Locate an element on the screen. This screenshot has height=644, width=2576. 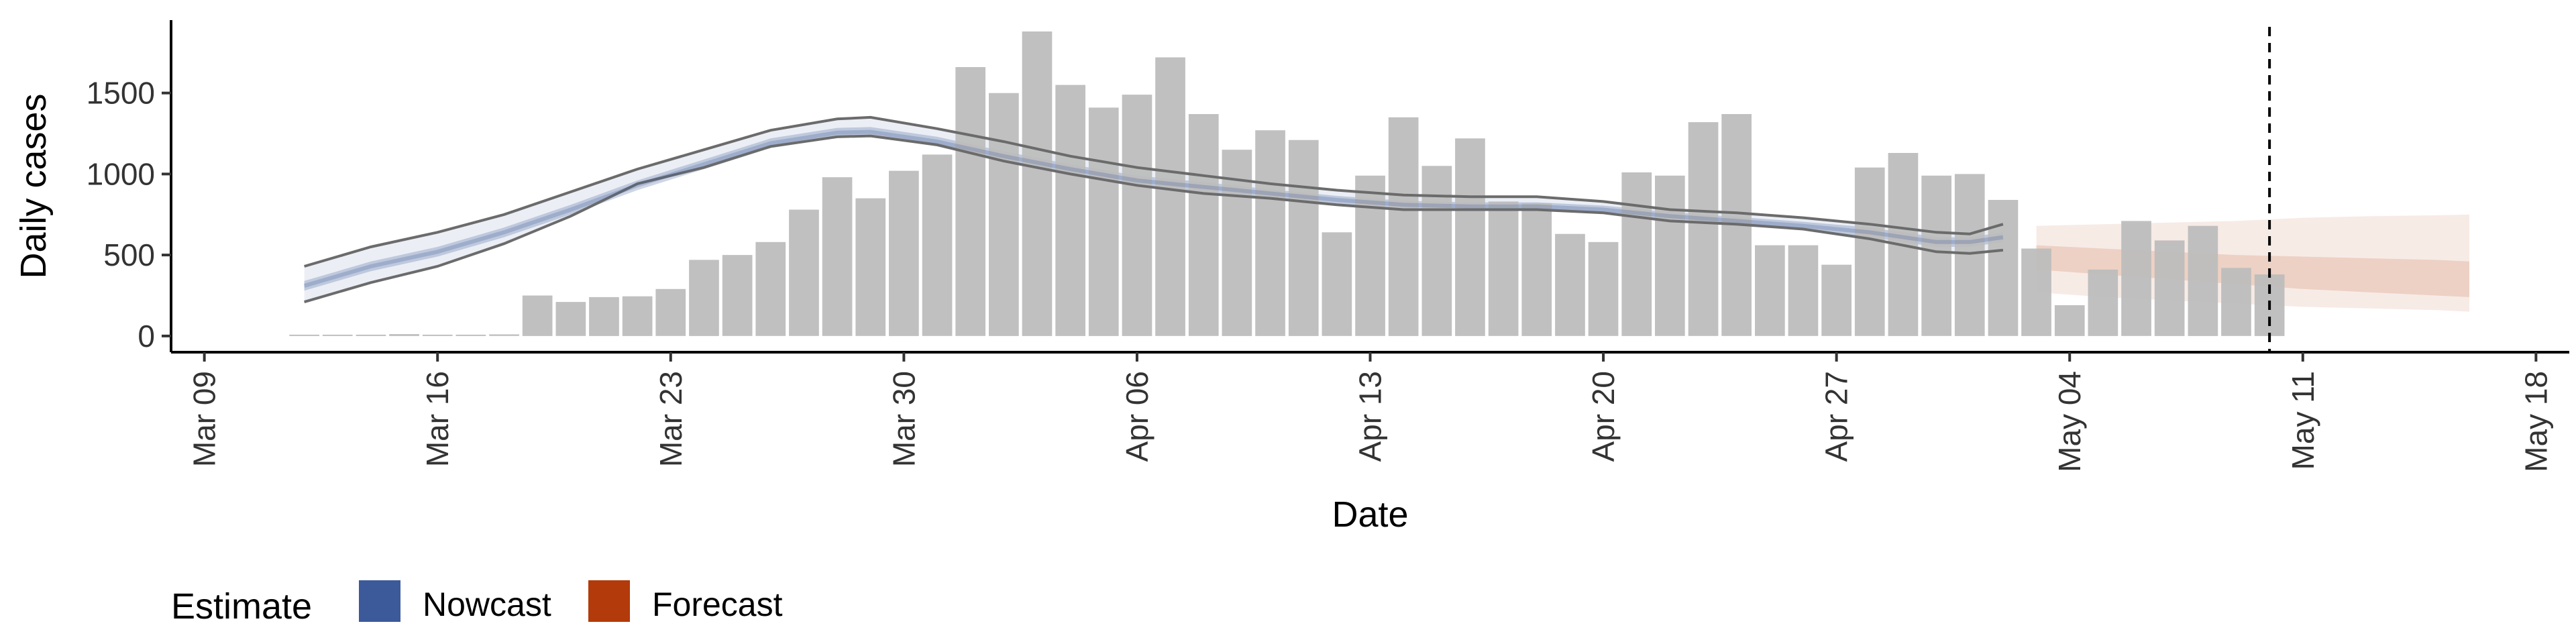
x-tick-label: Apr 13 is located at coordinates (1370, 416).